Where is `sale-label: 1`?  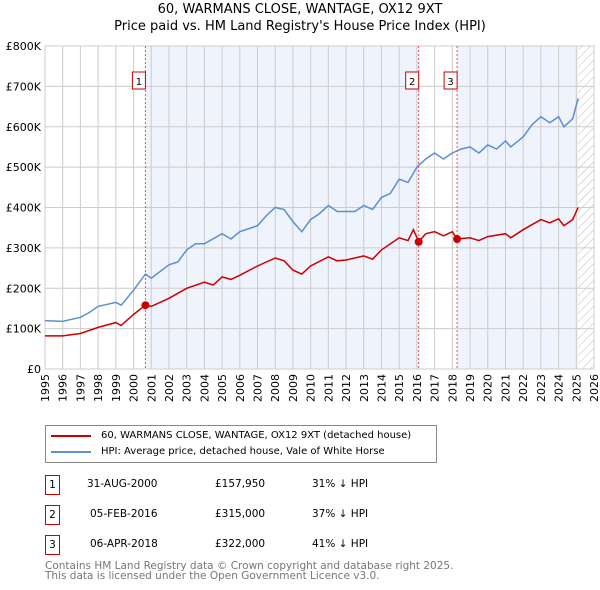
sale-label: 1 is located at coordinates (139, 82).